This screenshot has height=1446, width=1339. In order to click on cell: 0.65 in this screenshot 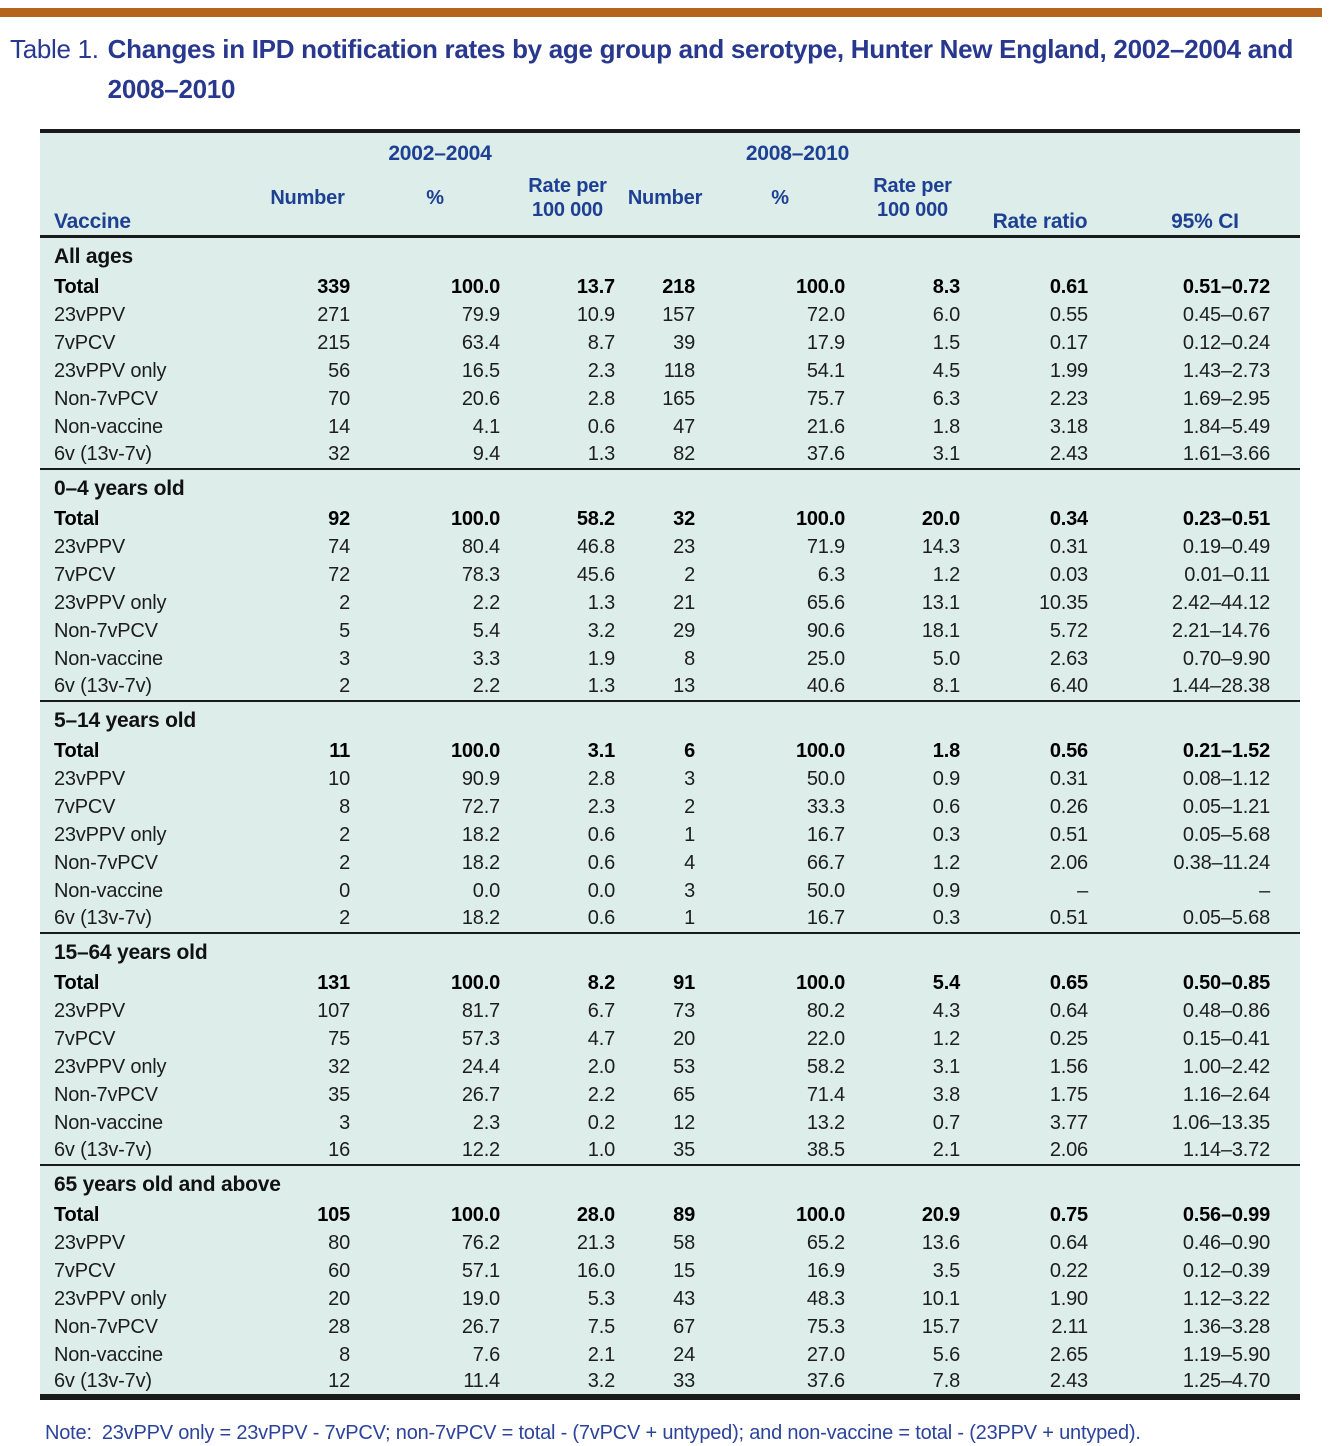, I will do `click(1068, 982)`.